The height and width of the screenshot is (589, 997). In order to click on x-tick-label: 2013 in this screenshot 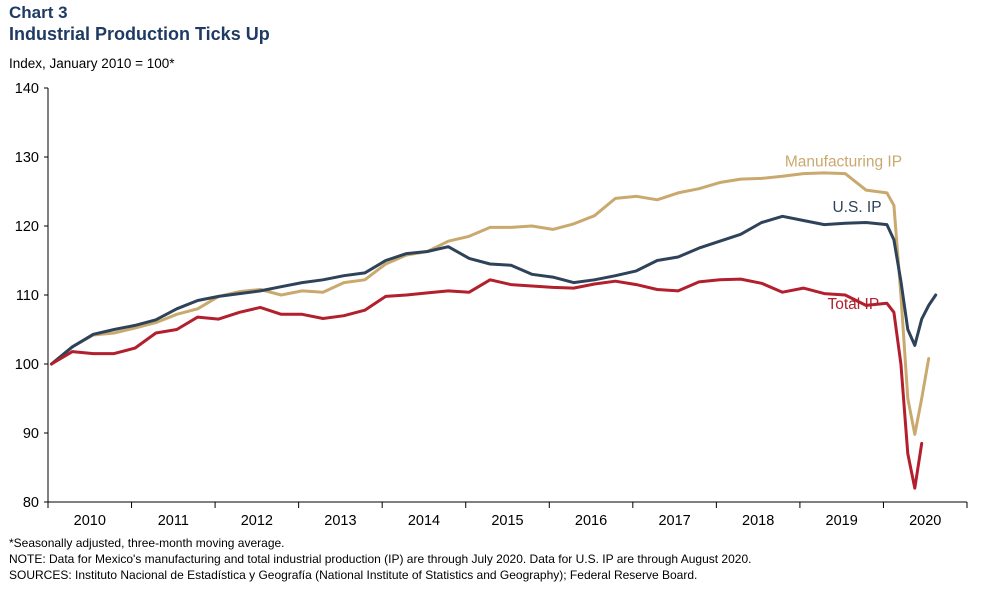, I will do `click(340, 521)`.